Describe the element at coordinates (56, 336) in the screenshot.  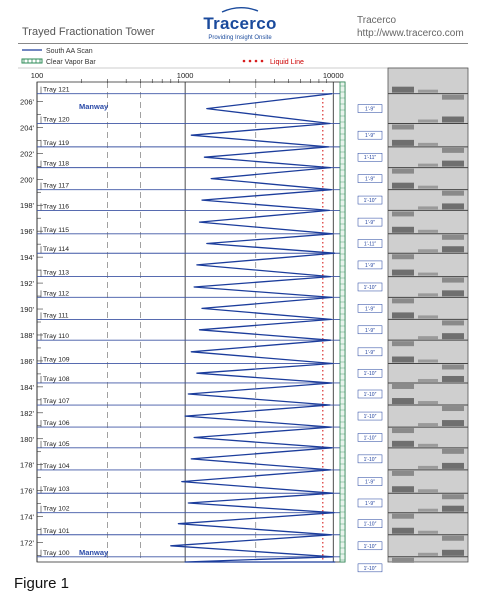
I see `tray-label: Tray 110` at that location.